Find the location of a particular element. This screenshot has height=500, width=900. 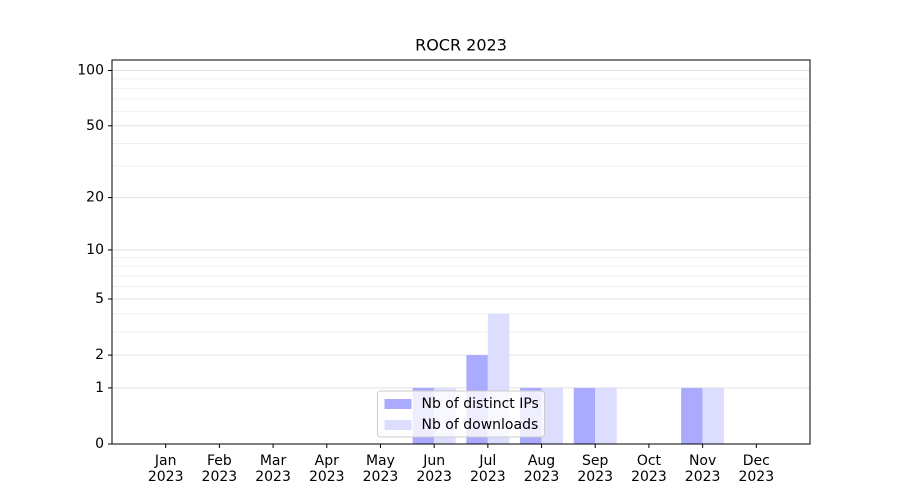

chart-title: ROCR 2023 is located at coordinates (461, 45).